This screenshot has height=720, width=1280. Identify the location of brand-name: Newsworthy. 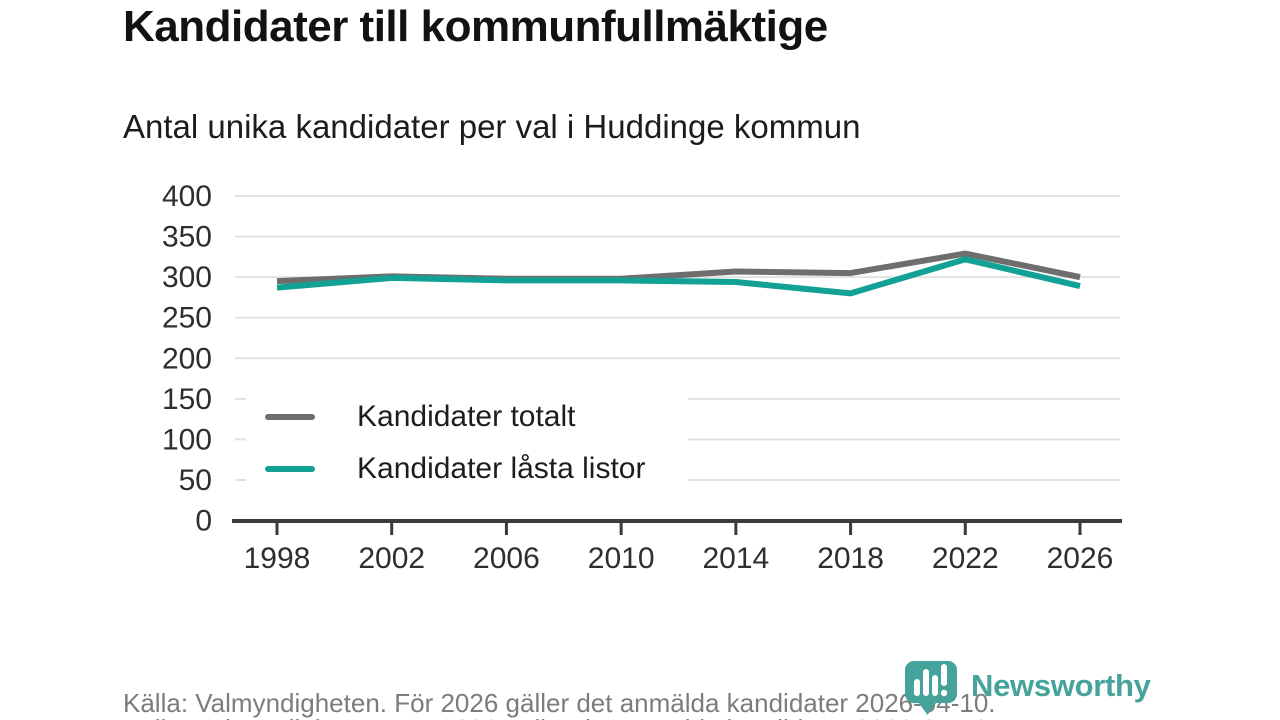
(1061, 685).